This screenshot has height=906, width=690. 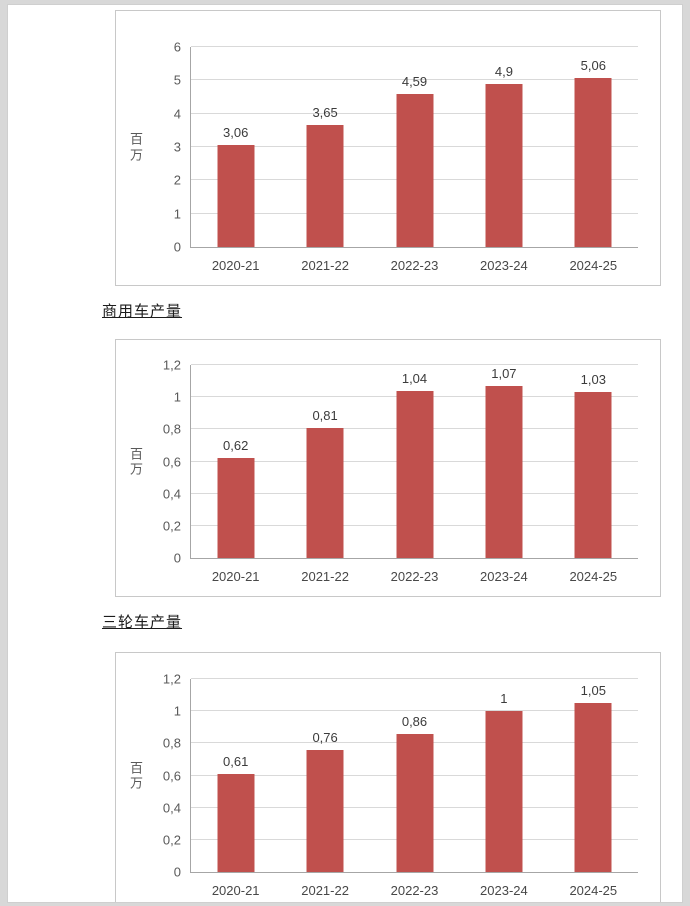 What do you see at coordinates (593, 152) in the screenshot?
I see `bar-2024-25: 5,06` at bounding box center [593, 152].